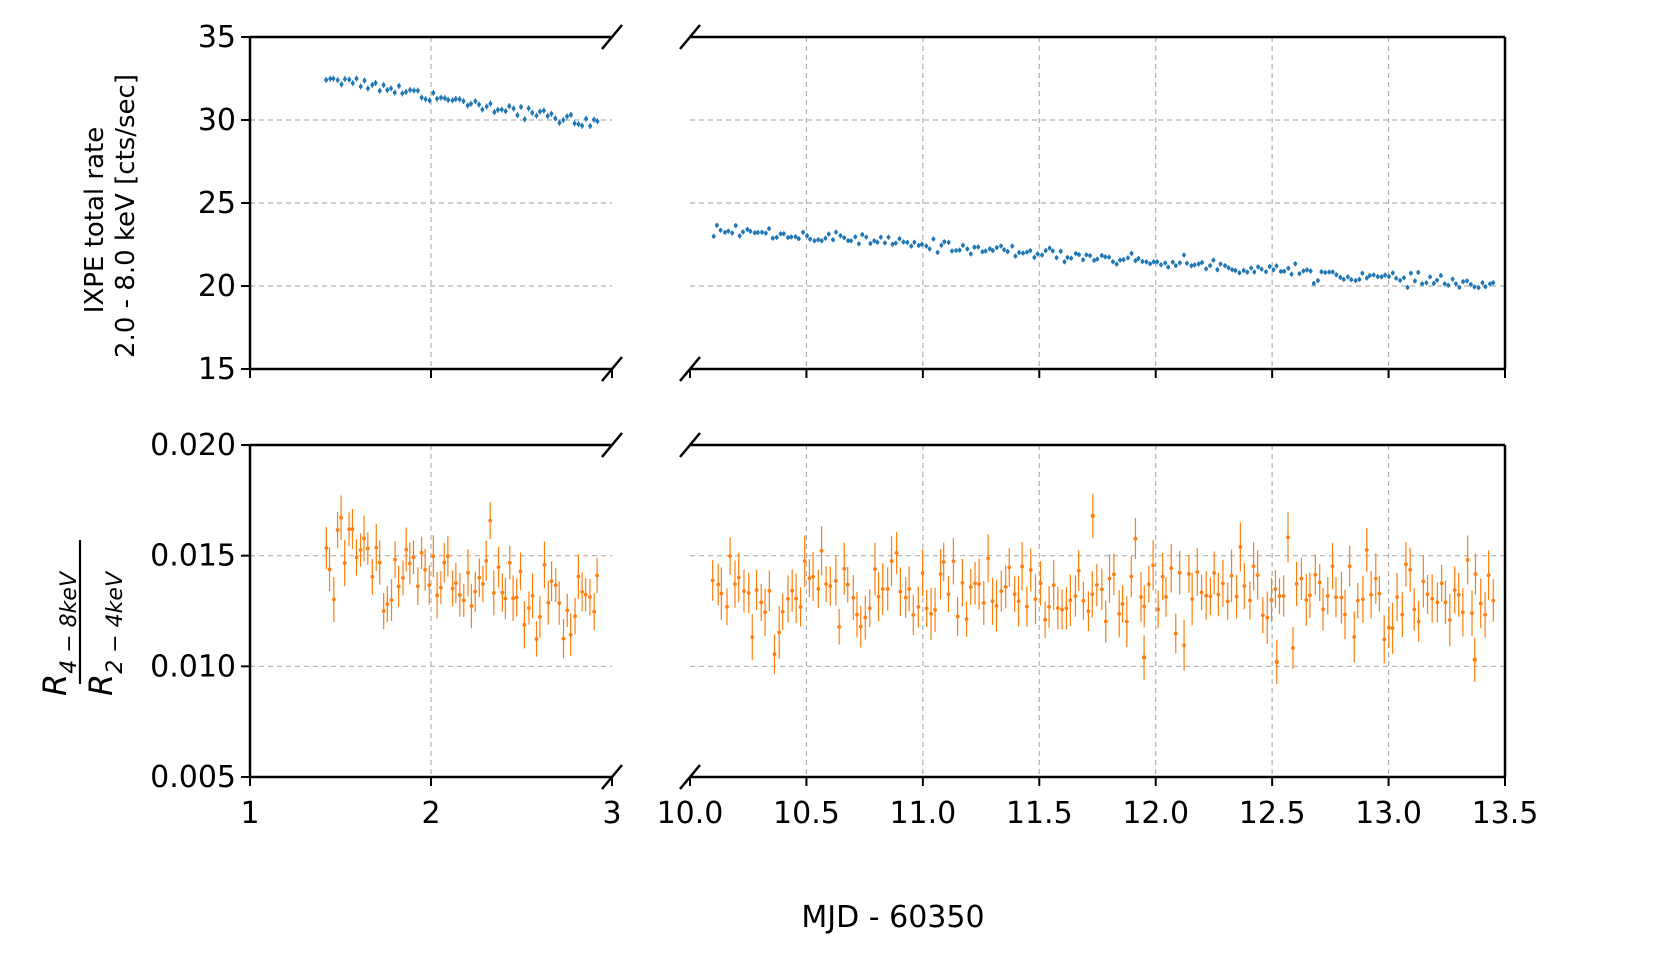 The height and width of the screenshot is (958, 1660). Describe the element at coordinates (217, 37) in the screenshot. I see `ytick-label-top-0: 35` at that location.